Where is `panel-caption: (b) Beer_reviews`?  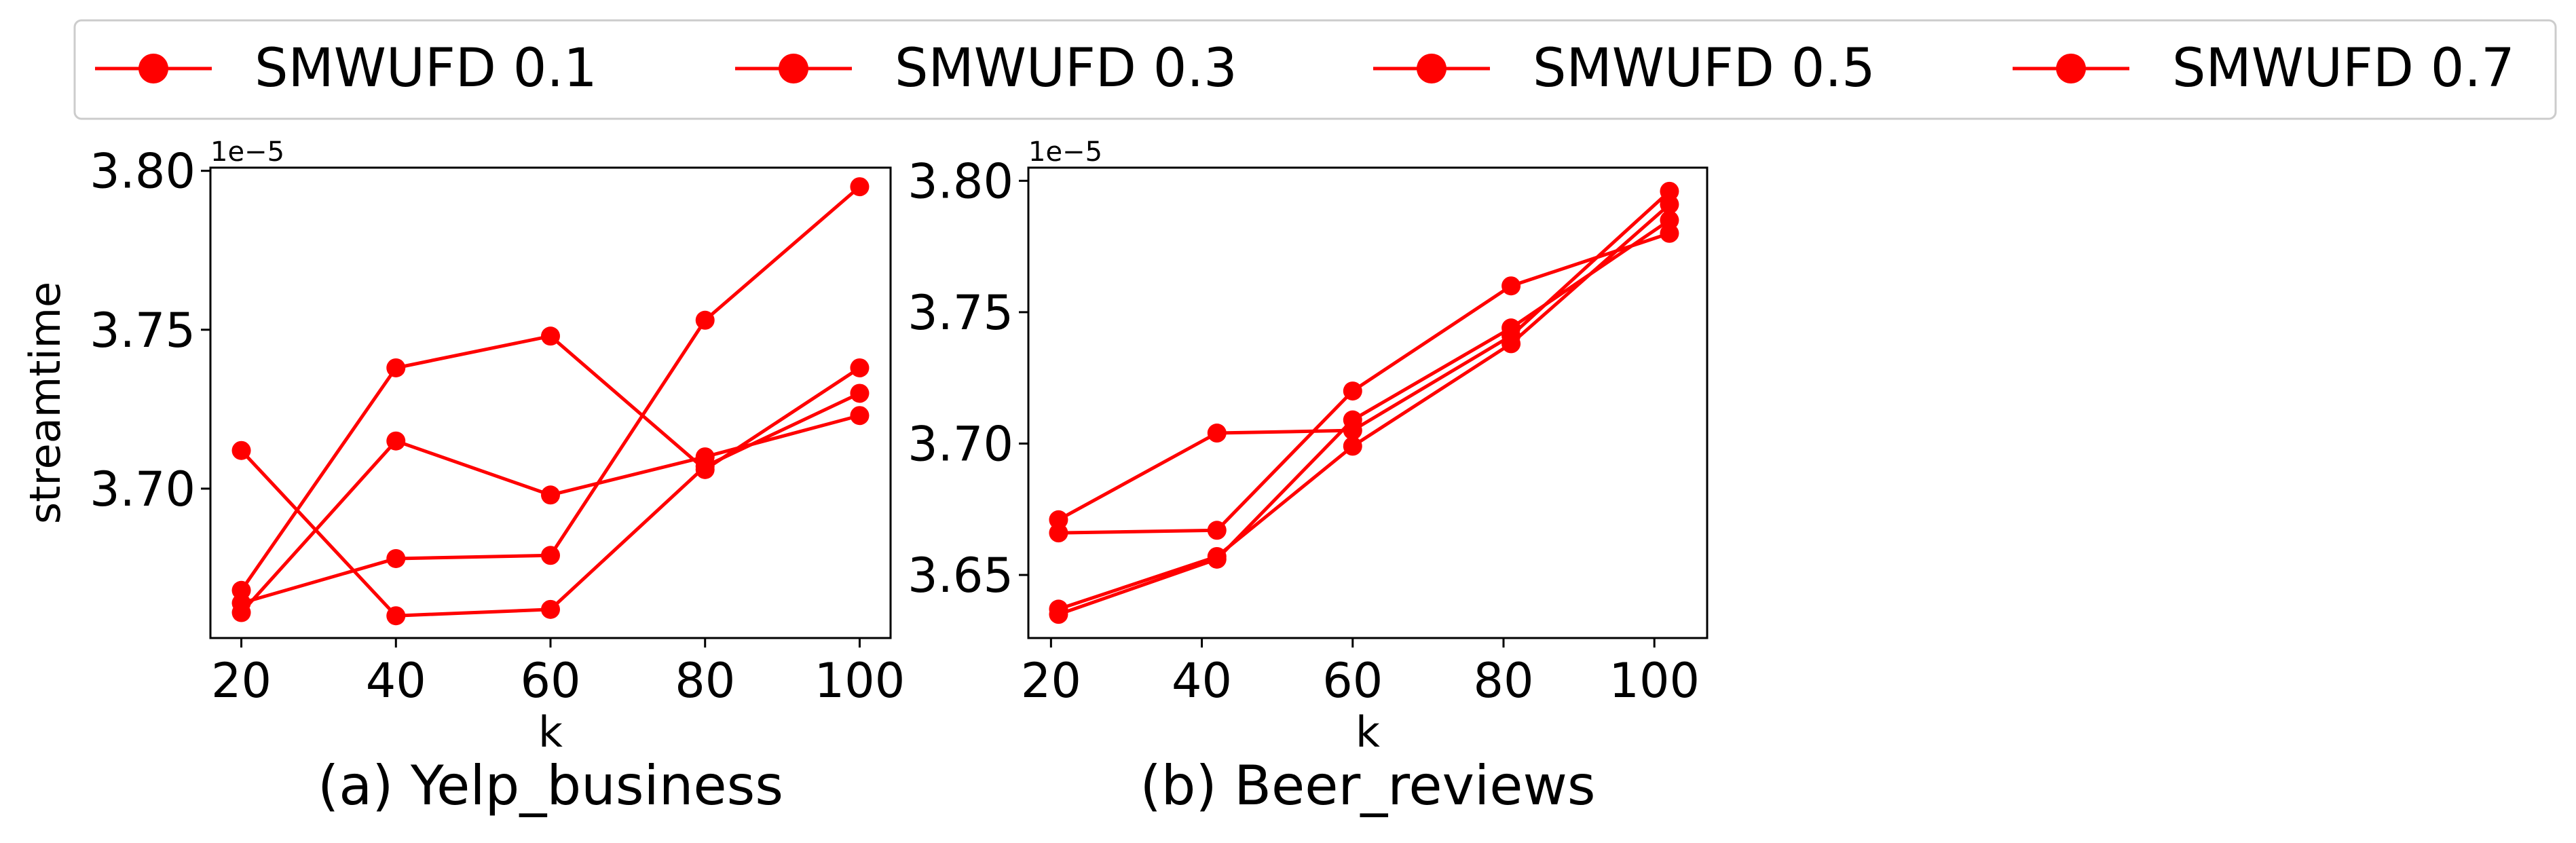
panel-caption: (b) Beer_reviews is located at coordinates (1368, 785).